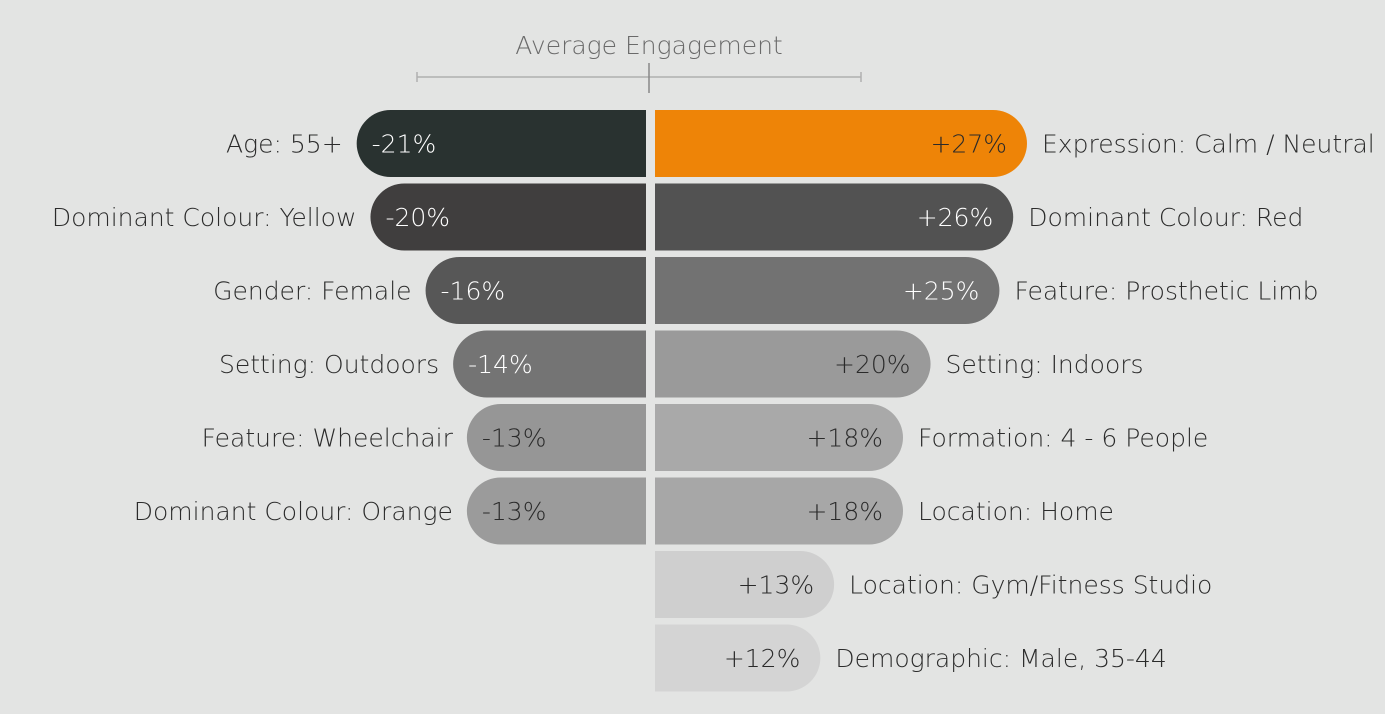 The image size is (1385, 714). Describe the element at coordinates (1030, 585) in the screenshot. I see `category-label: Location: Gym/Fitness Studio` at that location.